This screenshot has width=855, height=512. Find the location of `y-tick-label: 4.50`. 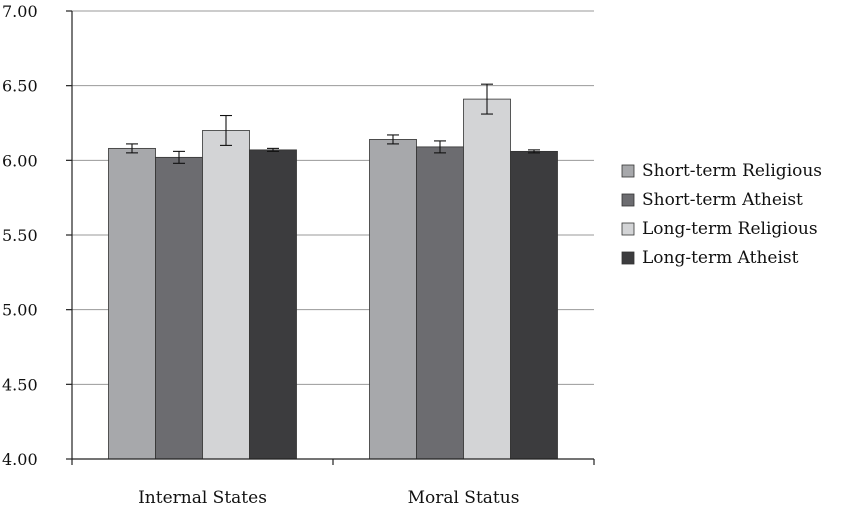

y-tick-label: 4.50 is located at coordinates (20, 384).